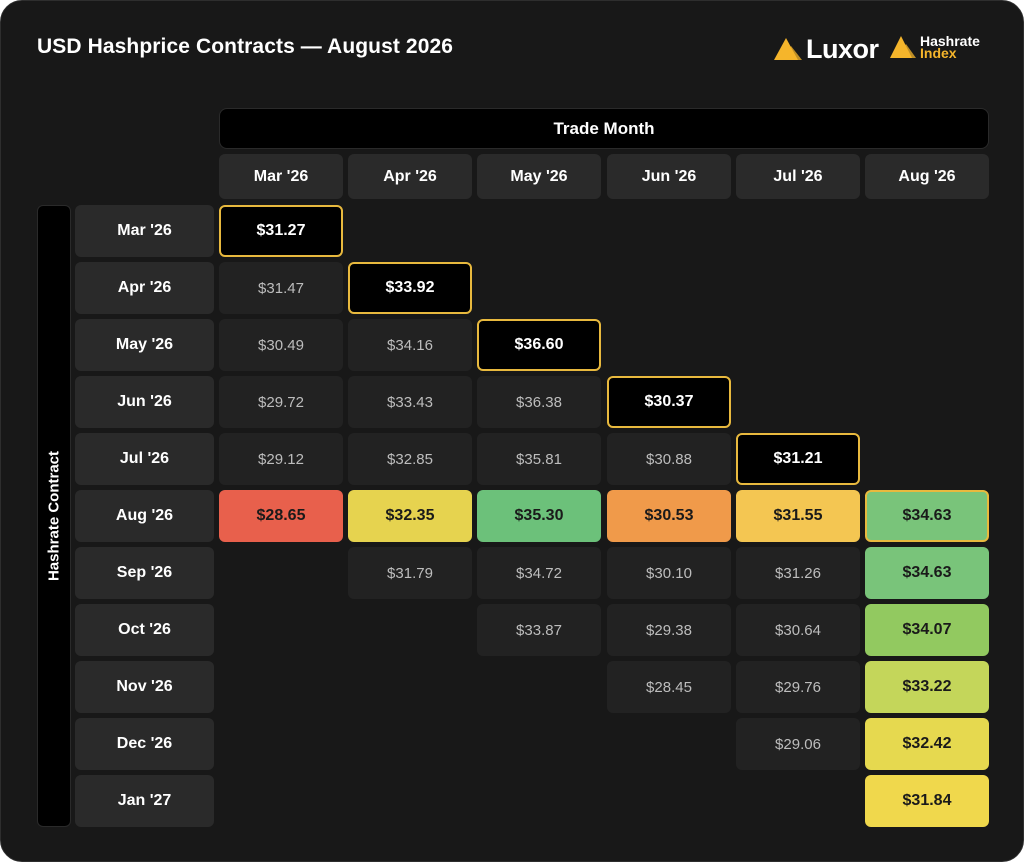 Image resolution: width=1024 pixels, height=862 pixels. Describe the element at coordinates (144, 459) in the screenshot. I see `row-header: Jul '26` at that location.